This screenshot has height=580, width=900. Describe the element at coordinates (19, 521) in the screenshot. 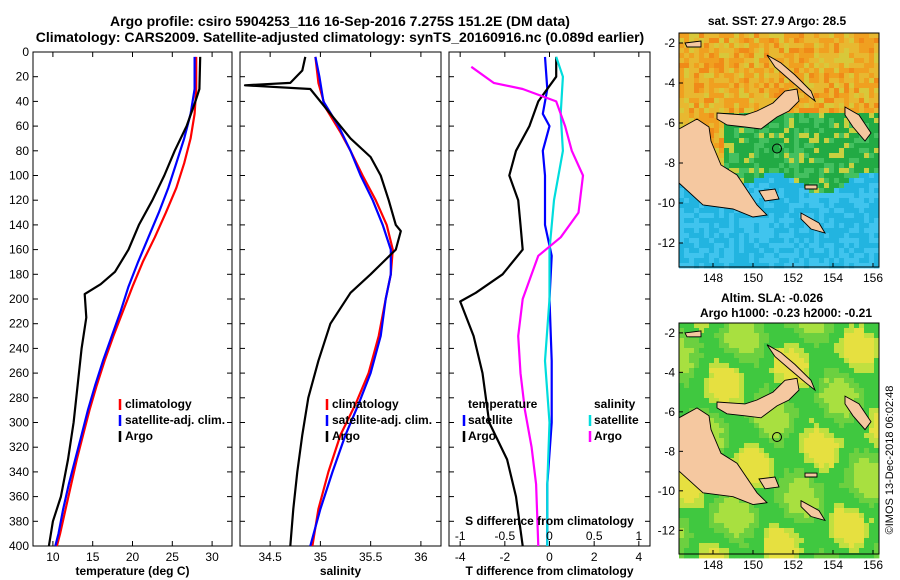

I see `y-tick-label: 380` at that location.